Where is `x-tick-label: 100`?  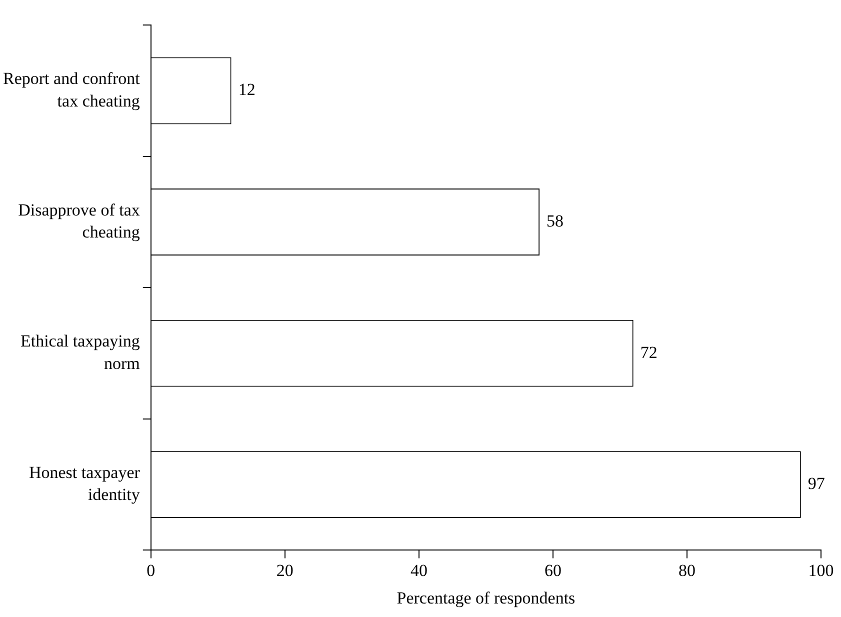 x-tick-label: 100 is located at coordinates (821, 570).